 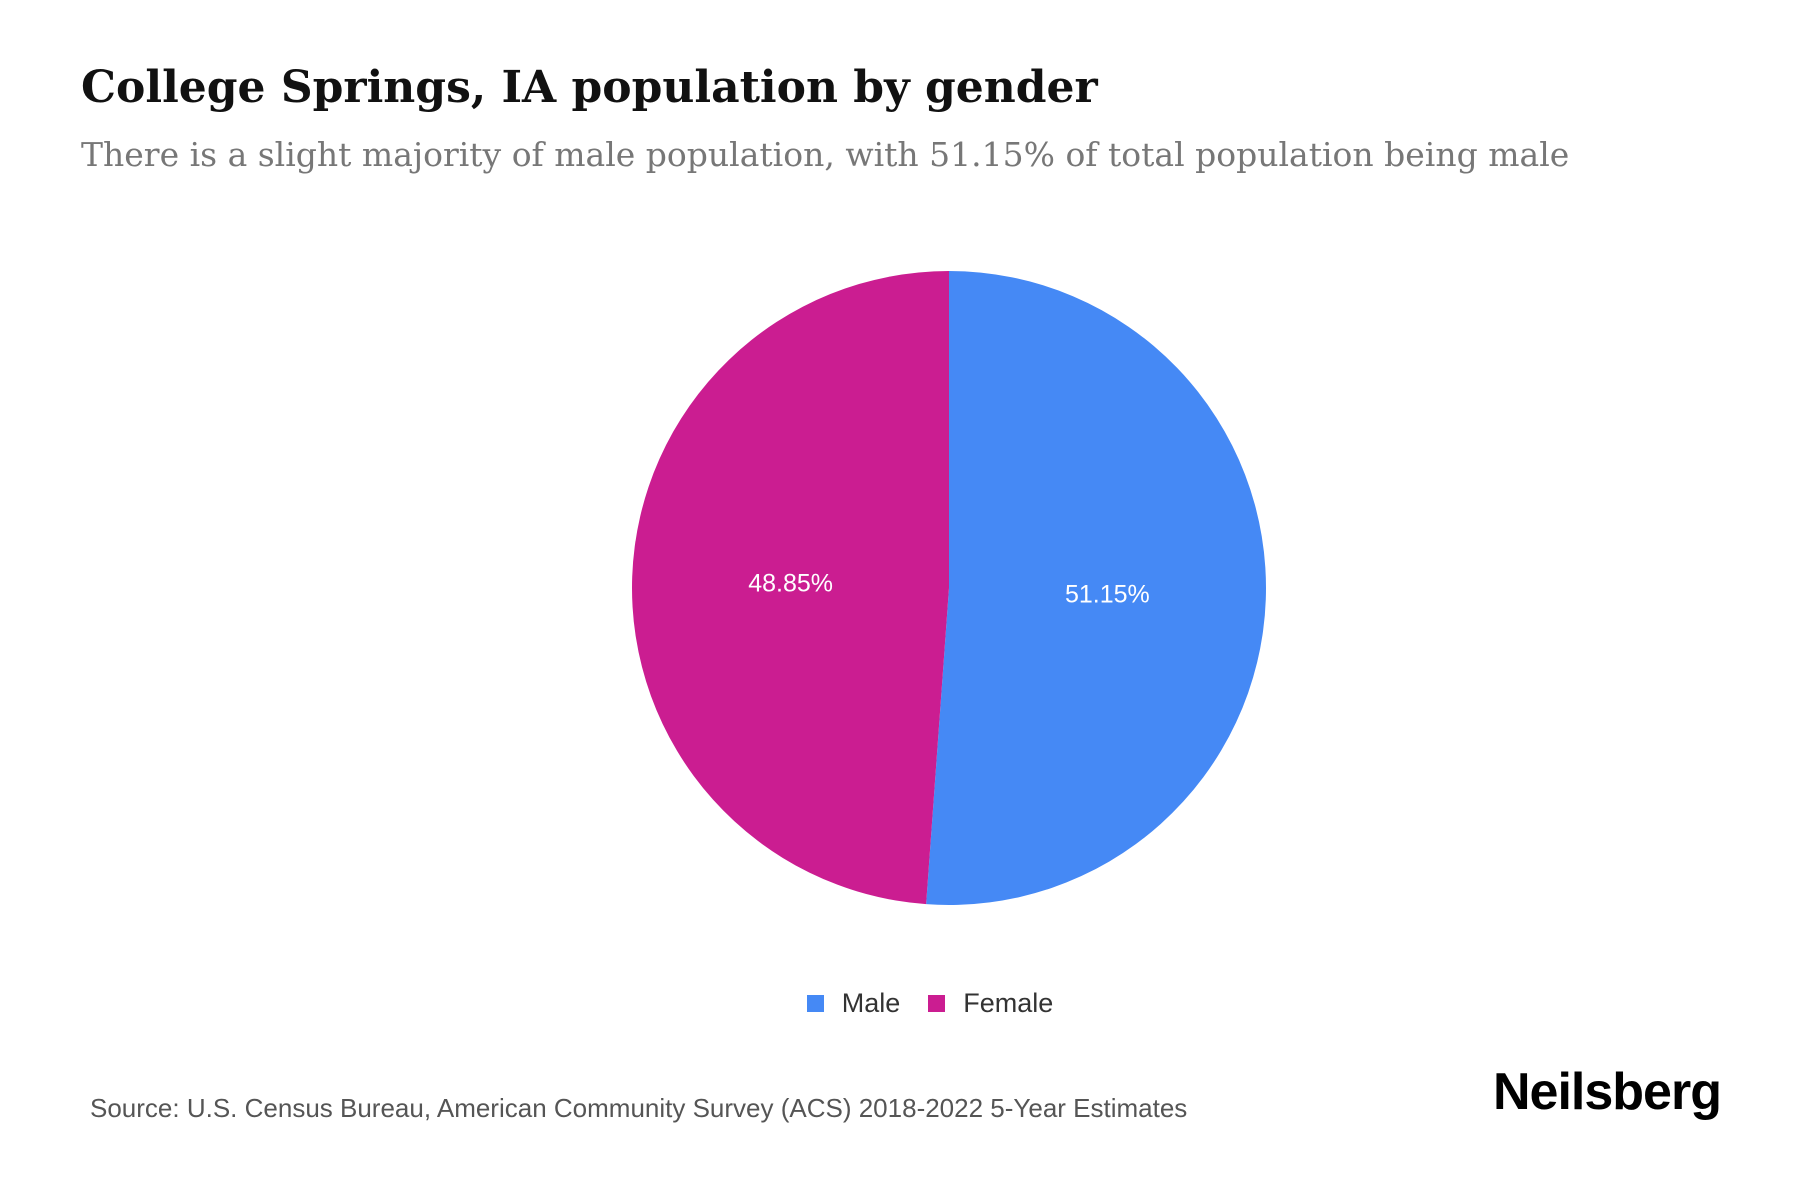 I want to click on legend-item-female: Female, so click(x=990, y=1003).